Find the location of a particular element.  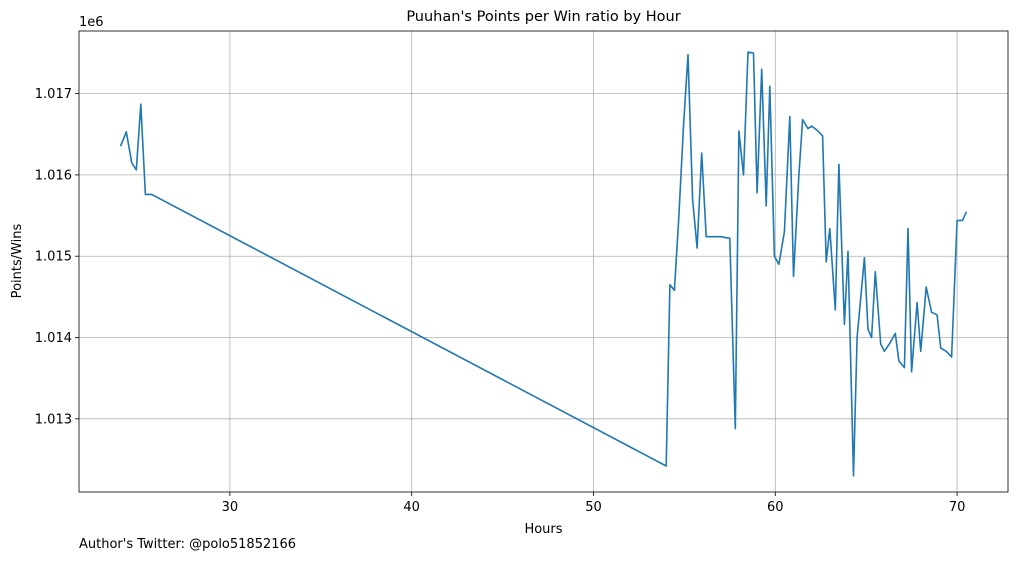

y-tick-label: 1.016 is located at coordinates (53, 175).